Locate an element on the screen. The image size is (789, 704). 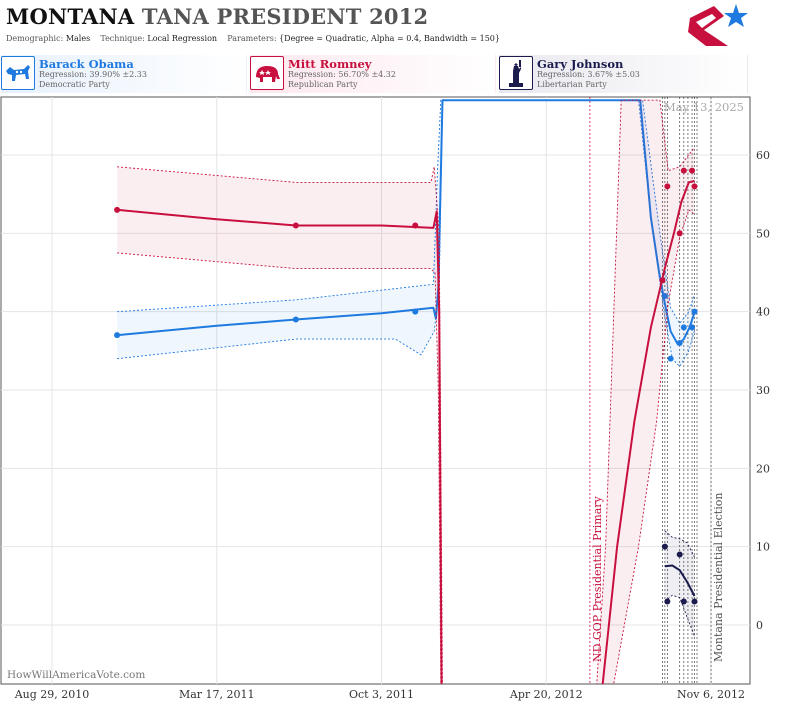
band-lower-line is located at coordinates (679, 615).